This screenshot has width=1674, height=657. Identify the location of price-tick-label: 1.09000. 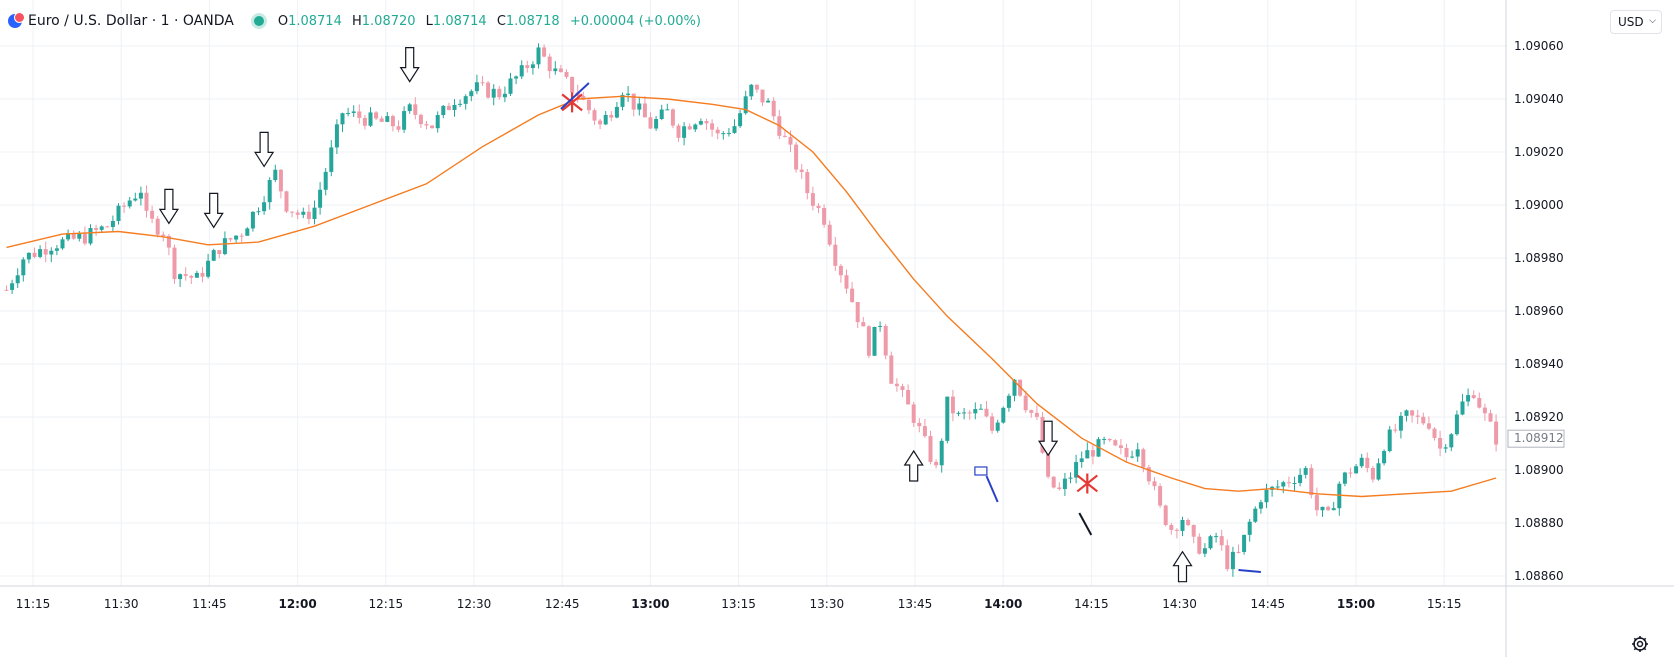
(1539, 205).